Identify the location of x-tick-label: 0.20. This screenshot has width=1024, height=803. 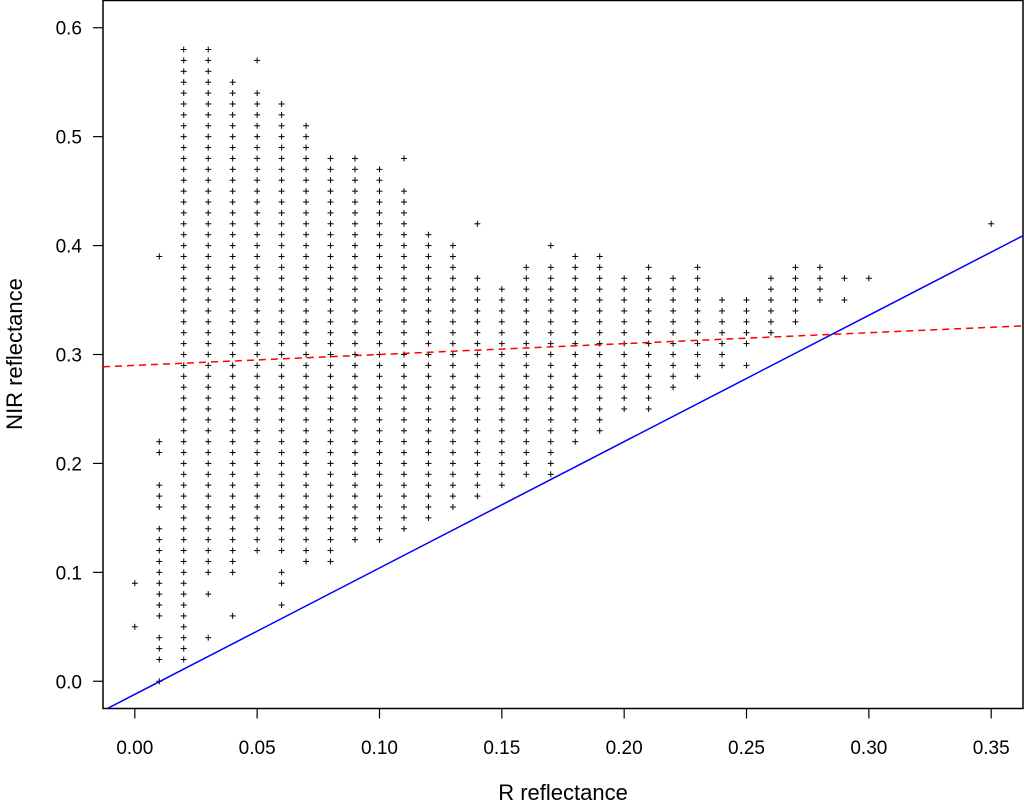
(624, 748).